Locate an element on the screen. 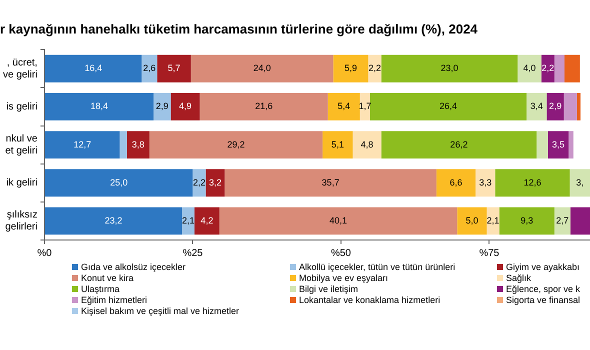 The image size is (590, 350). data-label: 3,3 is located at coordinates (485, 182).